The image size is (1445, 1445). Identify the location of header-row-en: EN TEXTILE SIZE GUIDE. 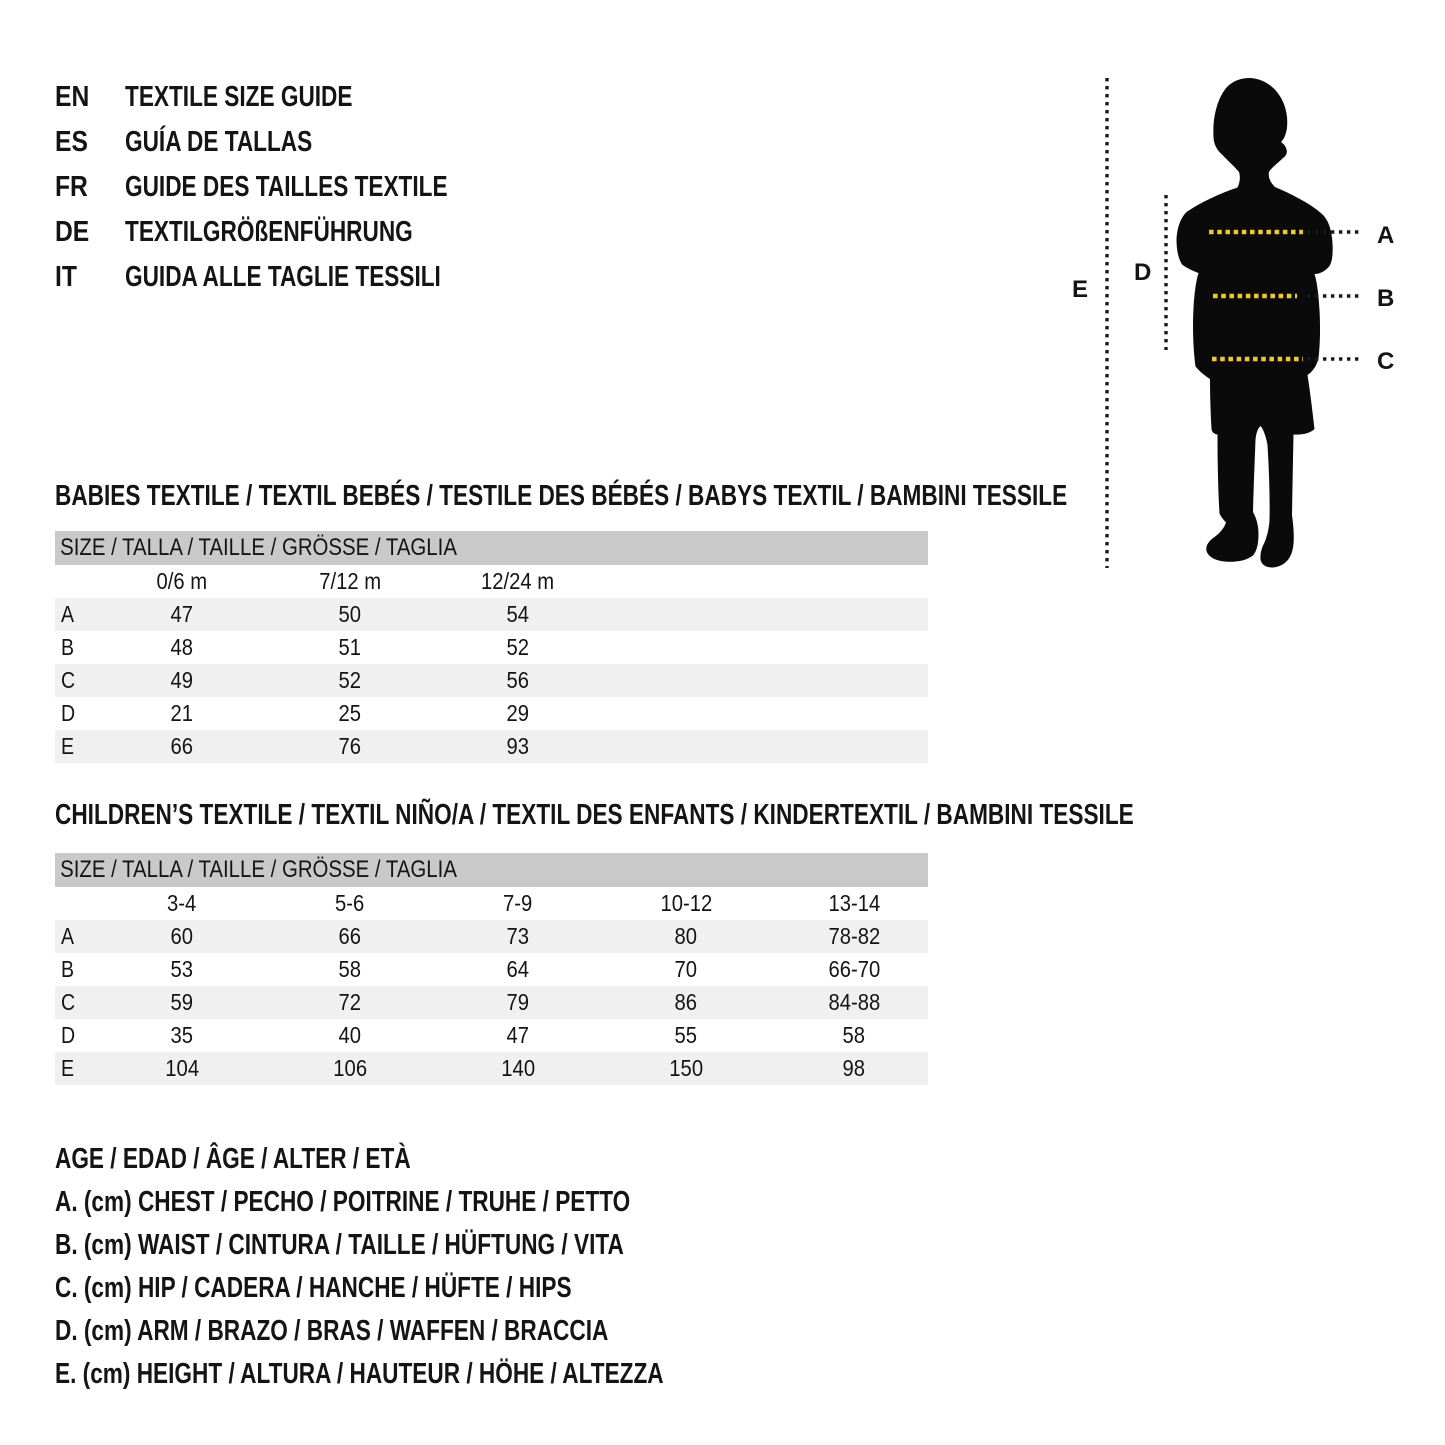
(297, 97).